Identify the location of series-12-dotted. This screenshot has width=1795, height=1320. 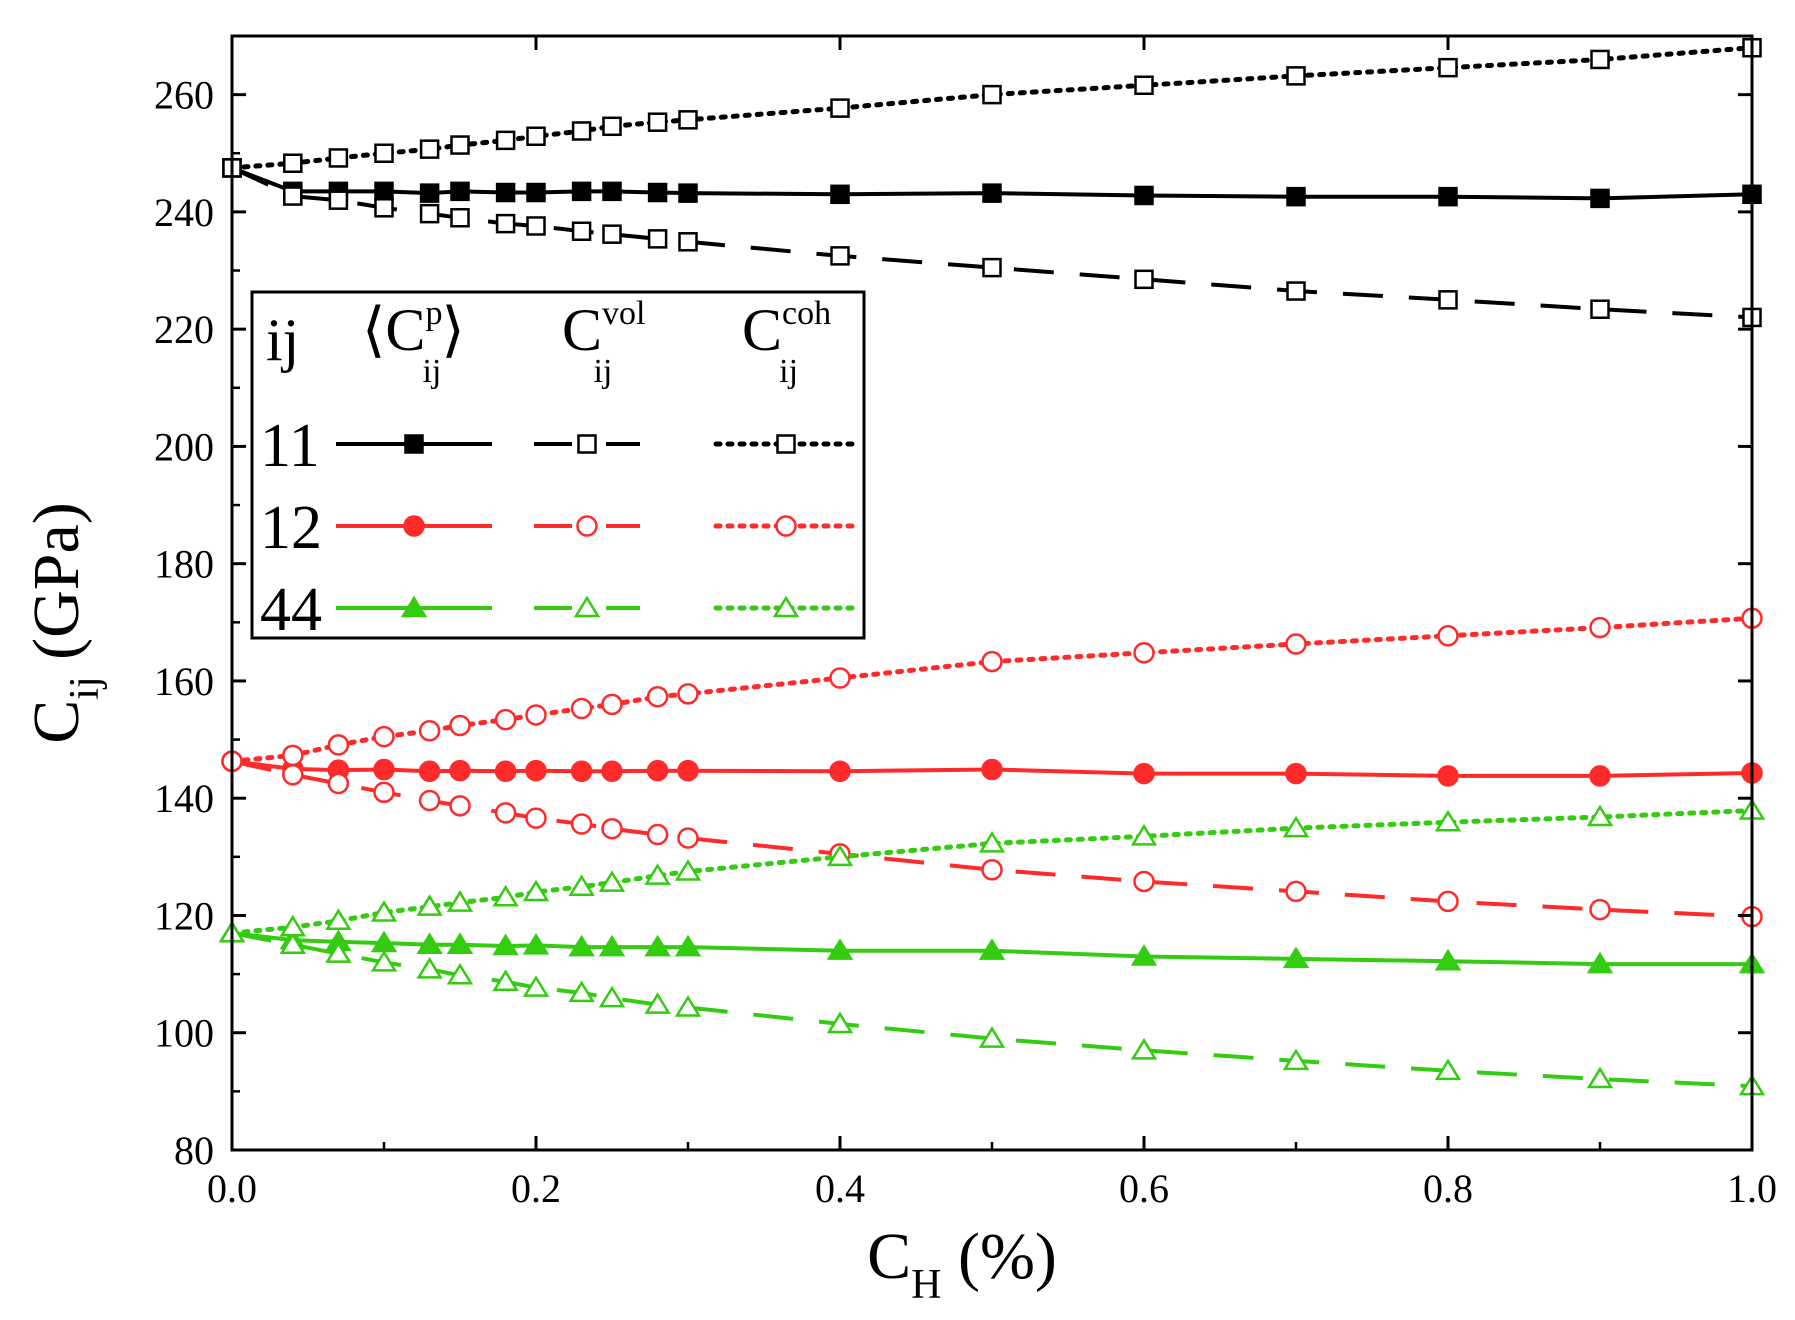
(992, 690).